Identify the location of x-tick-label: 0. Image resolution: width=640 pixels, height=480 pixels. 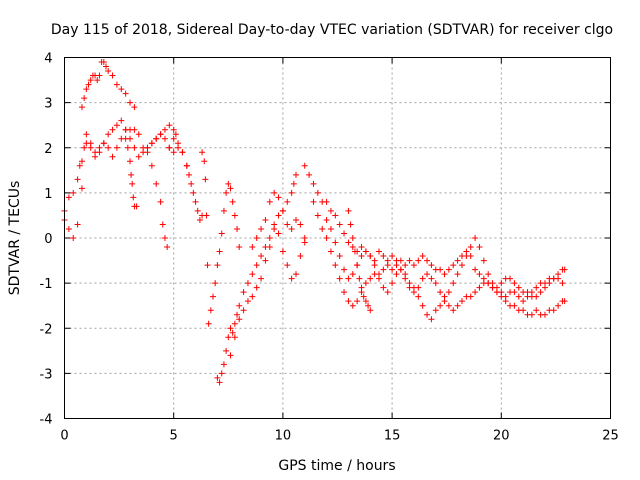
(64, 436).